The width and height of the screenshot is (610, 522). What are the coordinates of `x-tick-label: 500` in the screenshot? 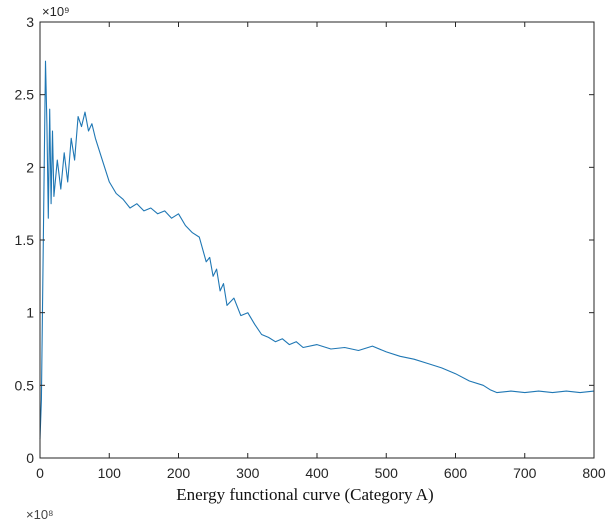 It's located at (387, 473).